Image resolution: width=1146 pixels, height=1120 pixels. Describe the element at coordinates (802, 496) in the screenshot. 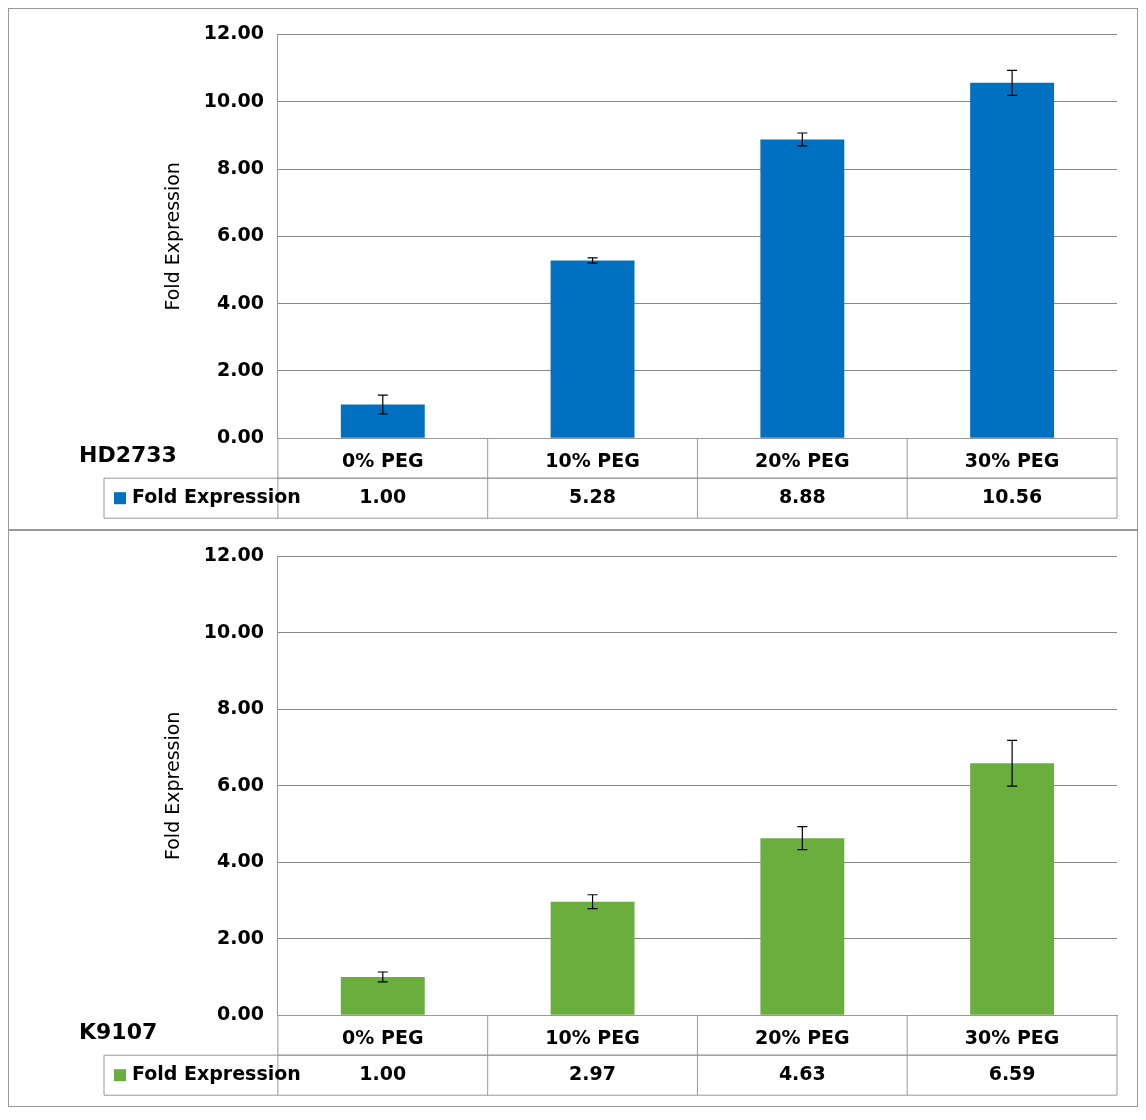

I see `data-label: 8.88` at that location.